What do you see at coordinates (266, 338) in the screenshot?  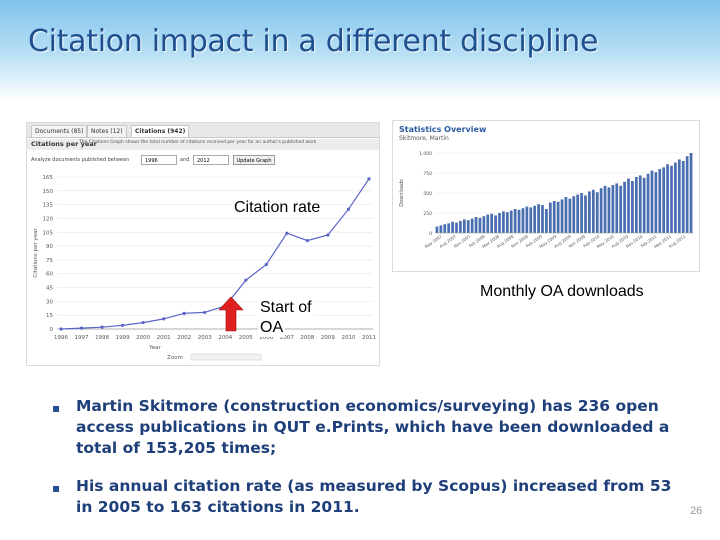 I see `x-tick-label: 2006` at bounding box center [266, 338].